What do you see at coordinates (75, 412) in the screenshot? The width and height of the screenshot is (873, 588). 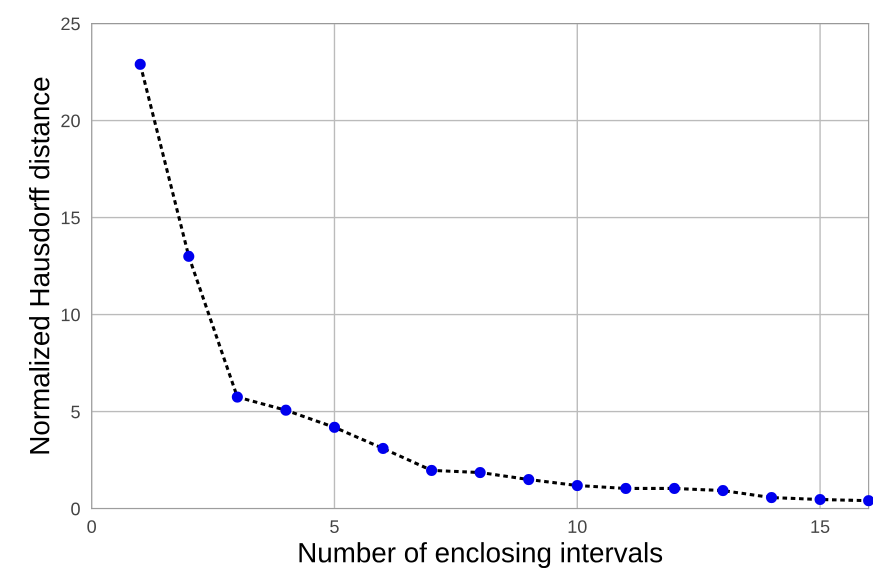 I see `y-tick-label: 5` at bounding box center [75, 412].